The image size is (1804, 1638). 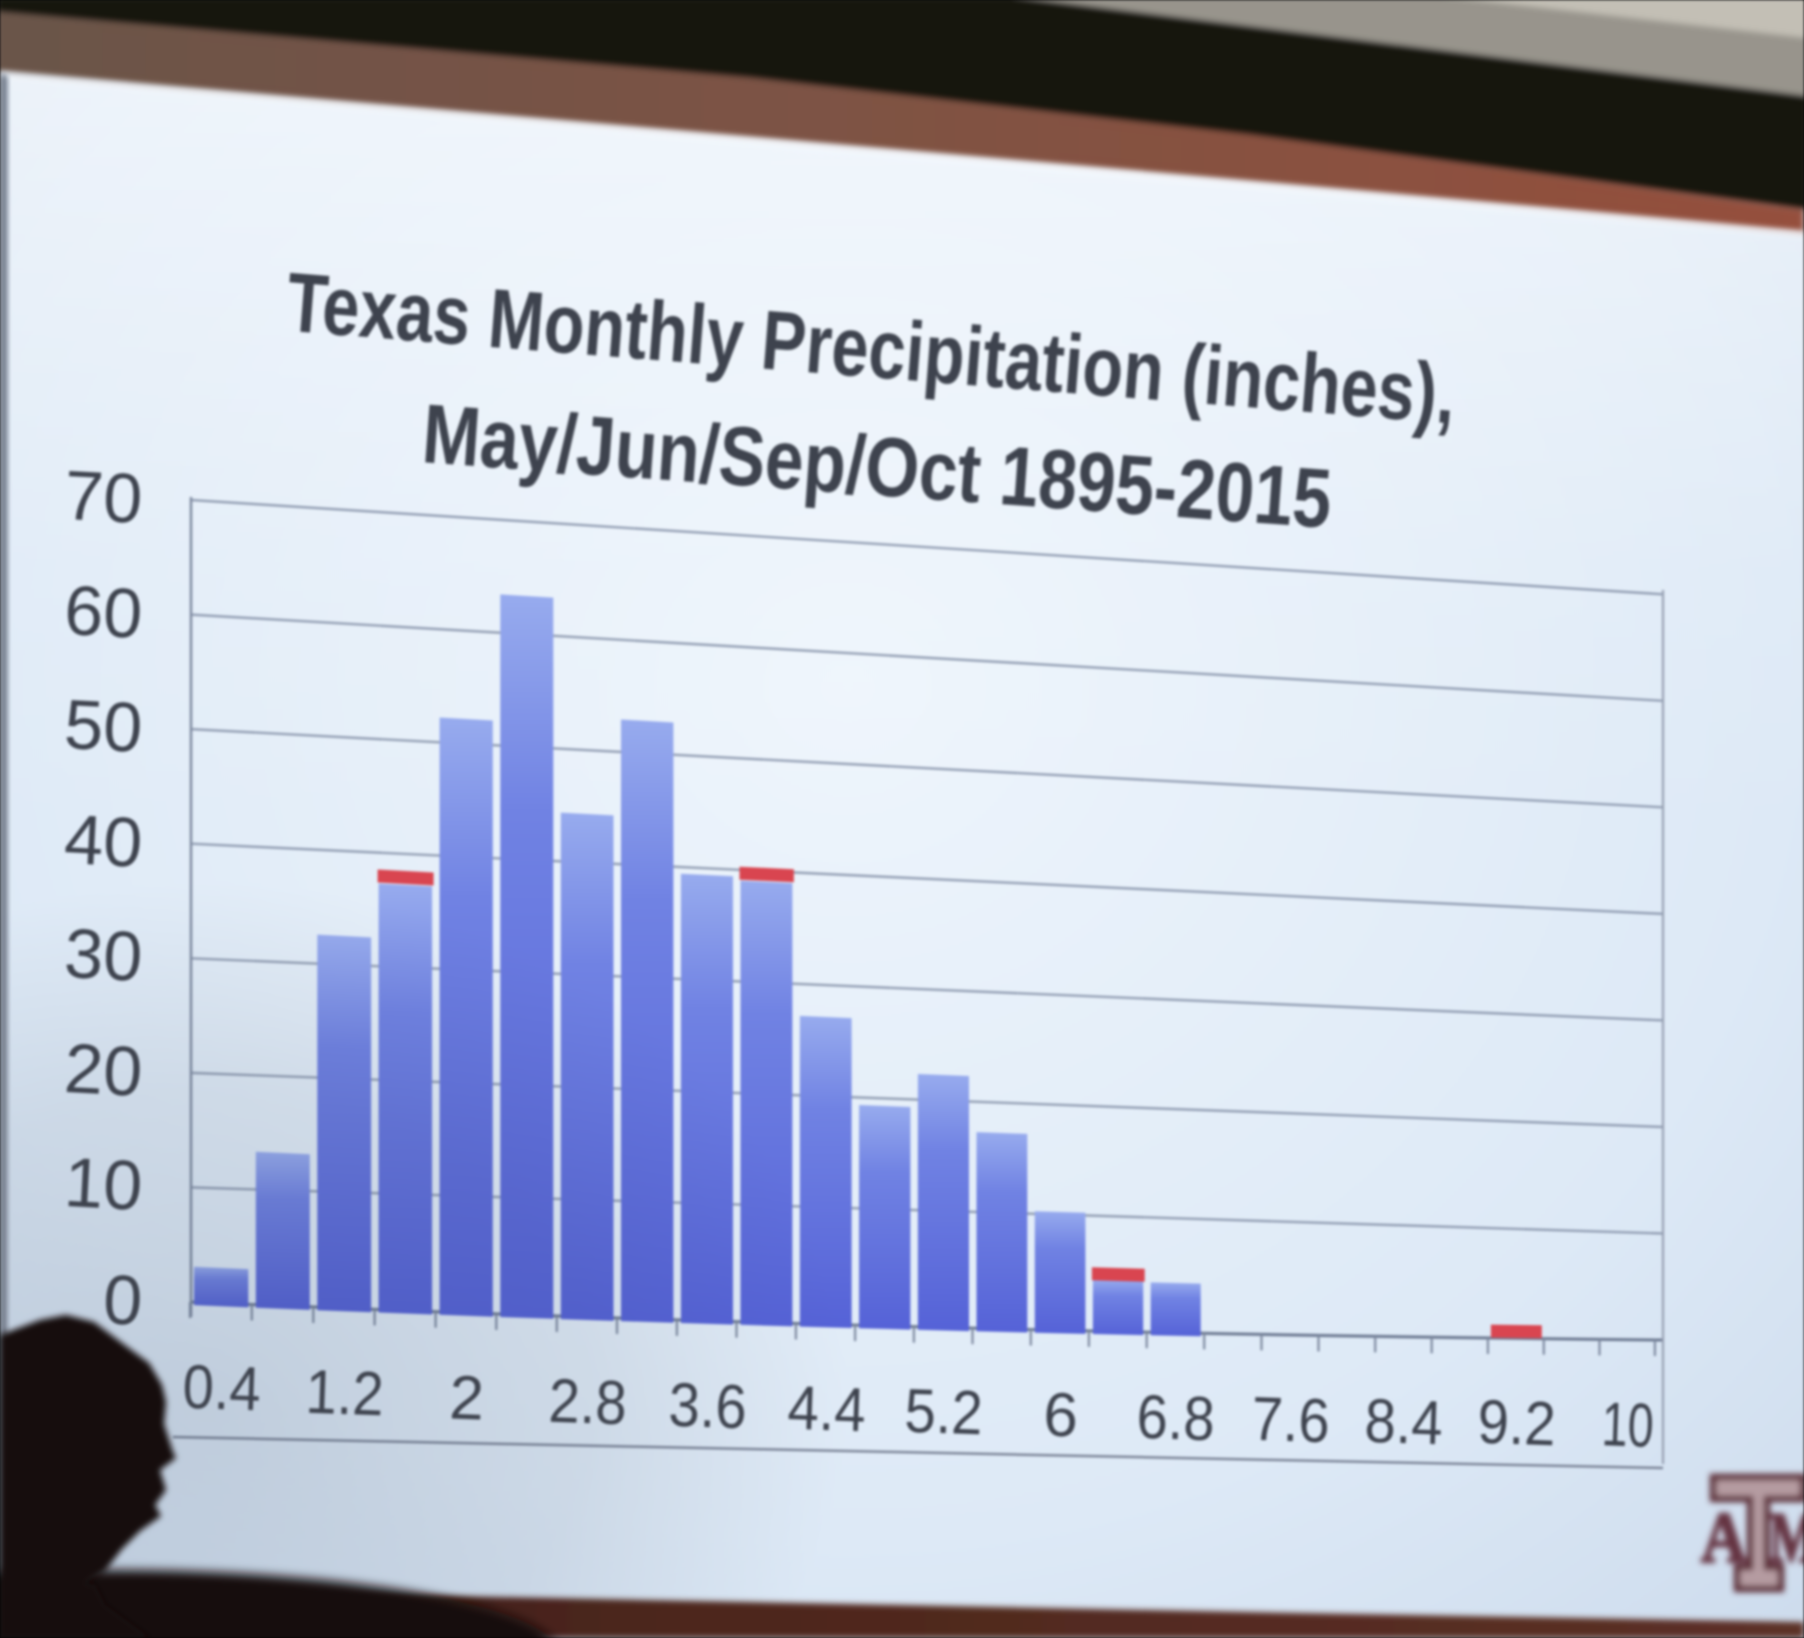 I want to click on svg-text: 1.2, so click(x=345, y=1394).